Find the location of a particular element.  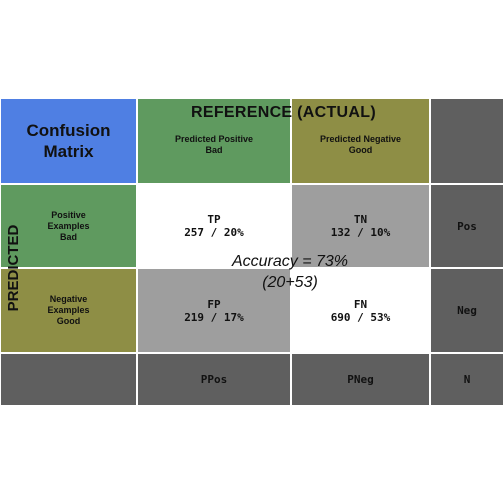

title-text: Confusion Matrix is located at coordinates (68, 141).